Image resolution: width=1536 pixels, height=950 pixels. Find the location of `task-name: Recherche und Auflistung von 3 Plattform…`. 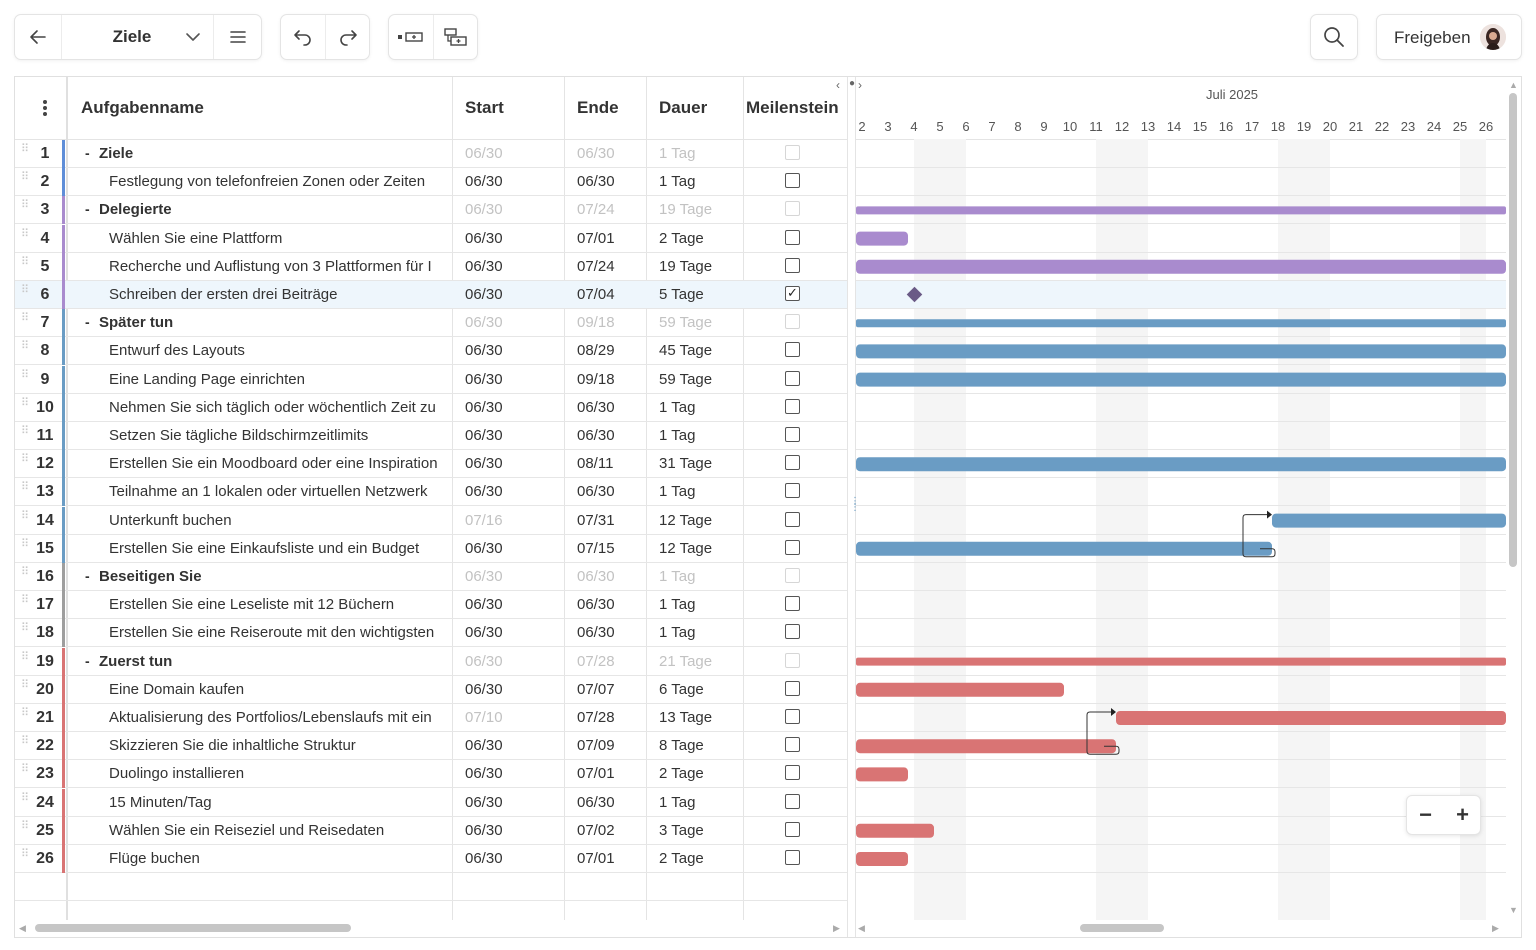

task-name: Recherche und Auflistung von 3 Plattform… is located at coordinates (270, 266).